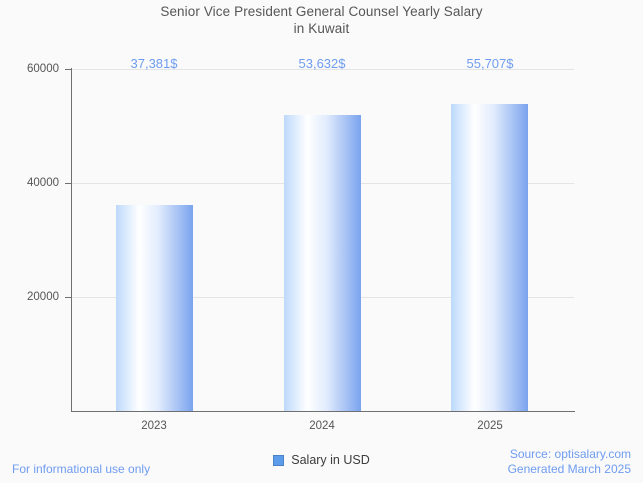 This screenshot has height=483, width=643. Describe the element at coordinates (569, 469) in the screenshot. I see `generated-date-line: Generated March 2025` at that location.